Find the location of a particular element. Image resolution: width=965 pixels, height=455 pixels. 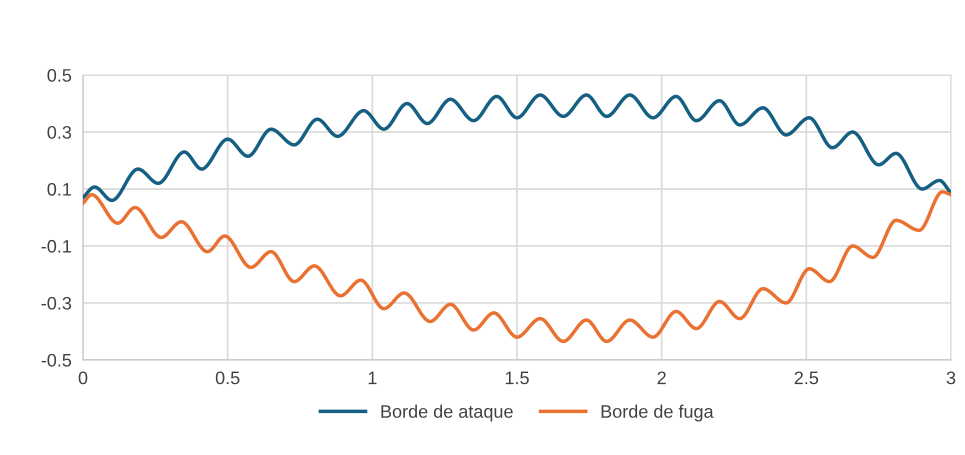

x-tick-label: 0 is located at coordinates (83, 377).